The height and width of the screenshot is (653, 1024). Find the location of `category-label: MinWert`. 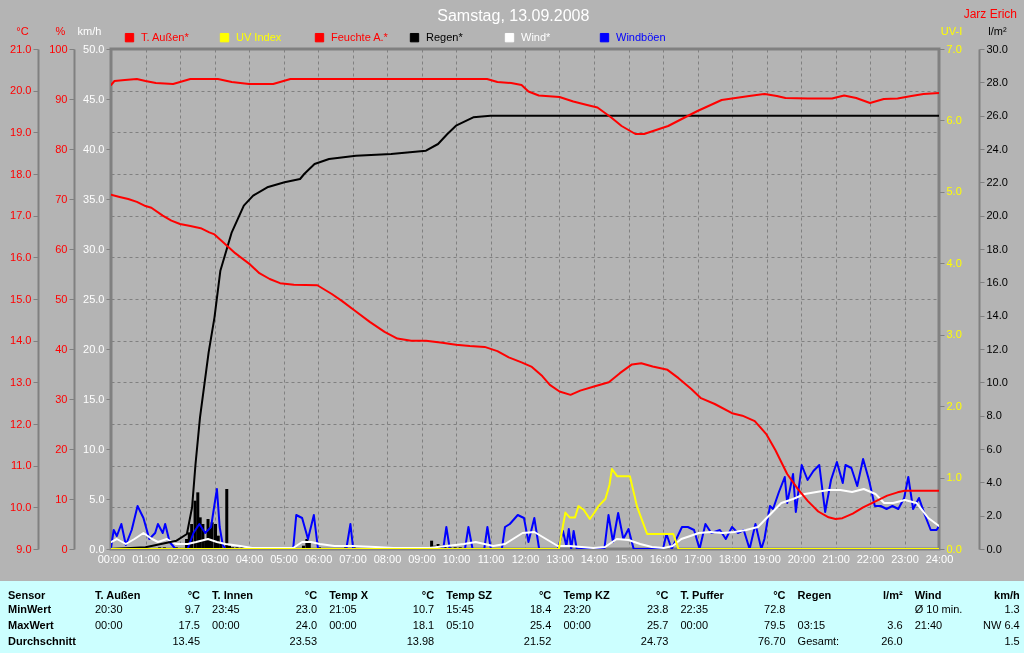

category-label: MinWert is located at coordinates (30, 609).